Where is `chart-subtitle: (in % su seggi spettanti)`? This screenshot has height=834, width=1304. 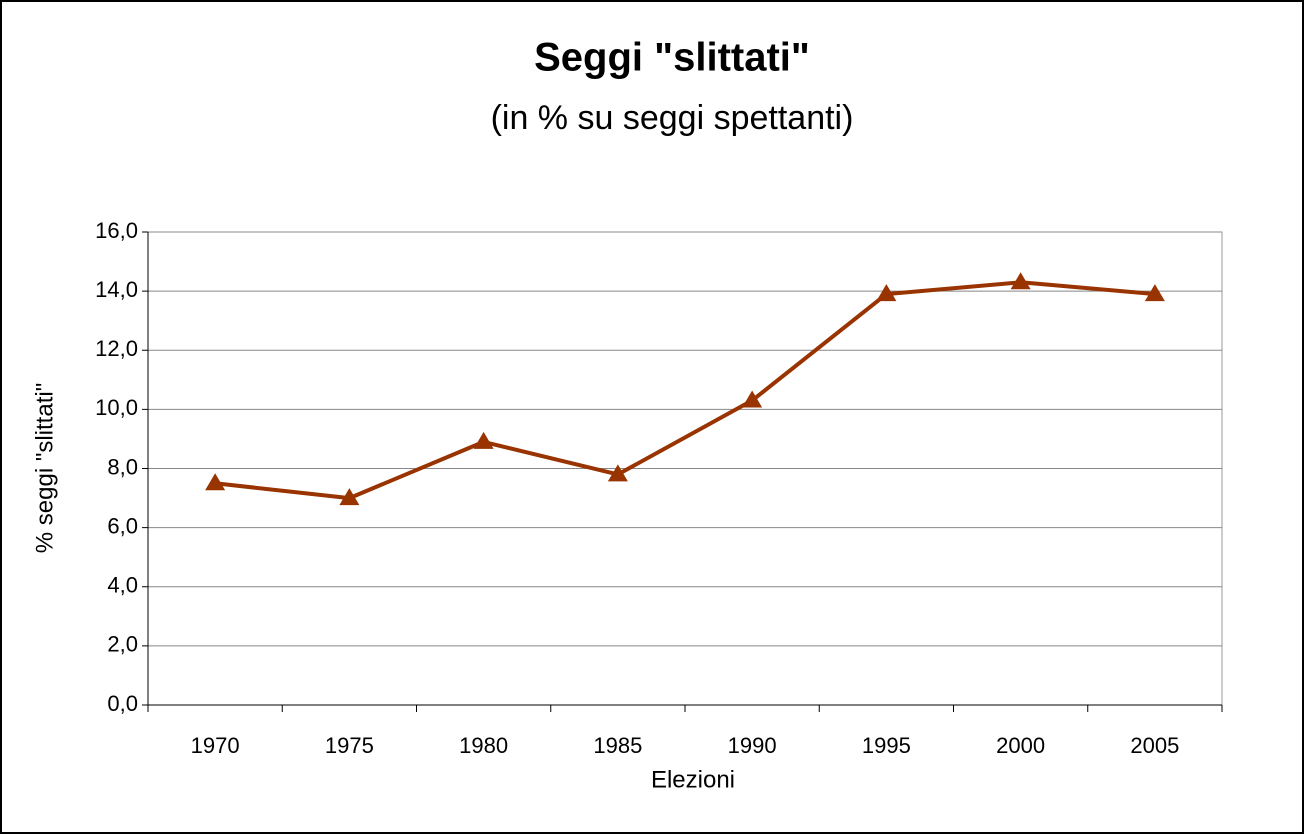
chart-subtitle: (in % su seggi spettanti) is located at coordinates (672, 118).